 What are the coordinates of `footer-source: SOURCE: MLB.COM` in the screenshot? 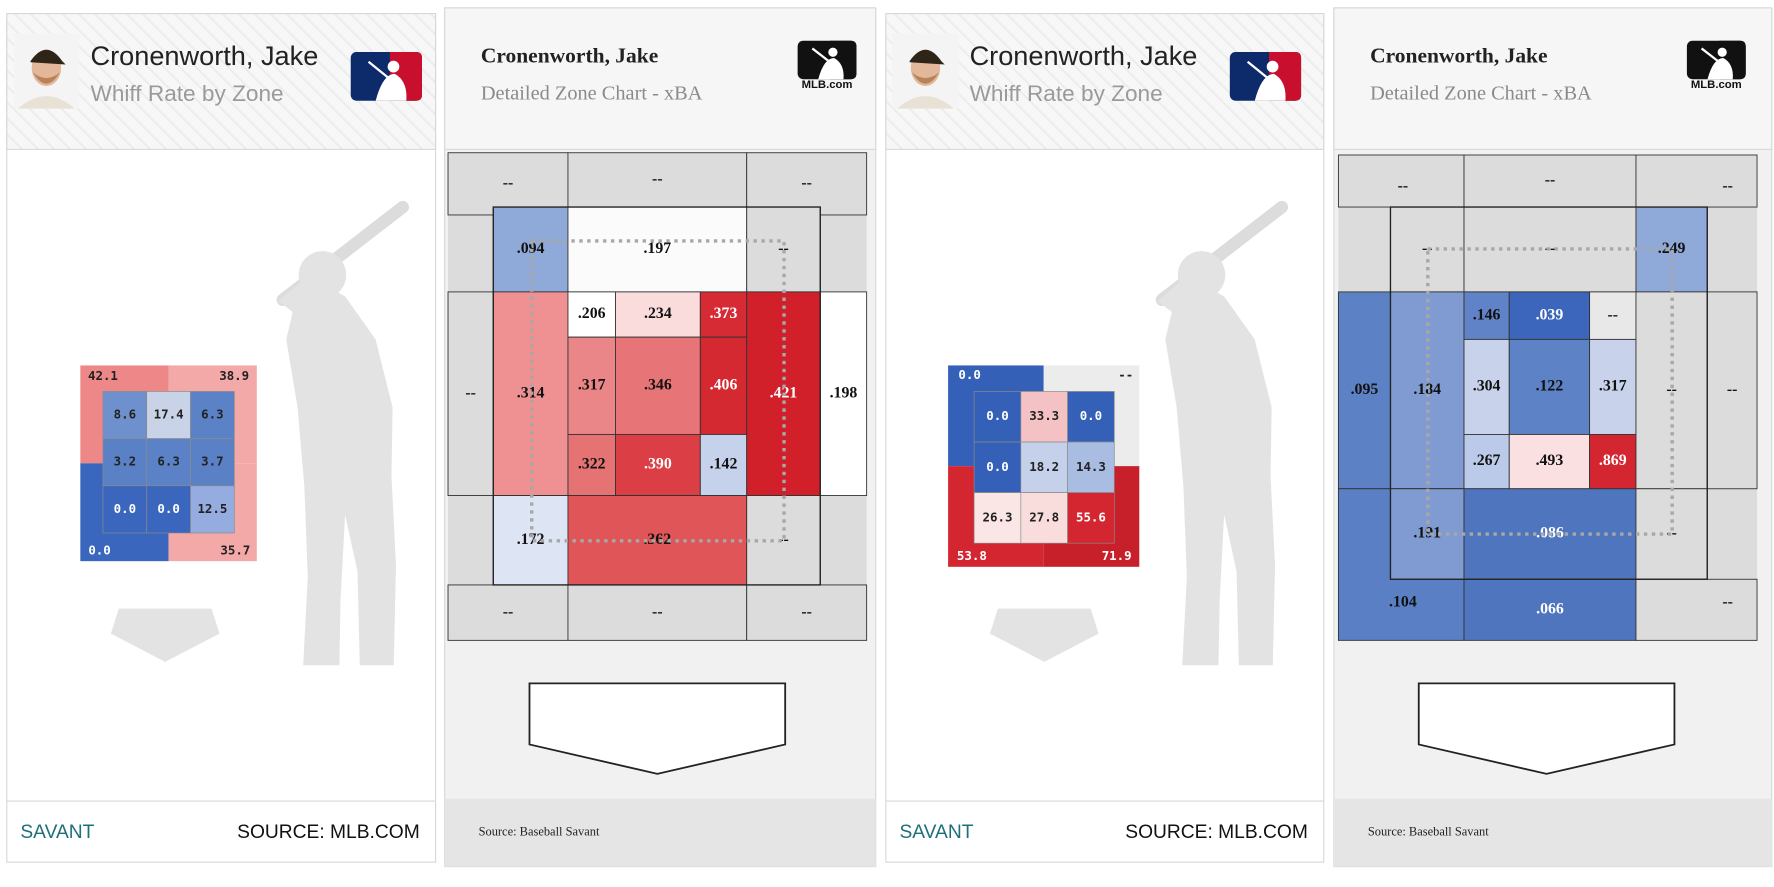 It's located at (1216, 832).